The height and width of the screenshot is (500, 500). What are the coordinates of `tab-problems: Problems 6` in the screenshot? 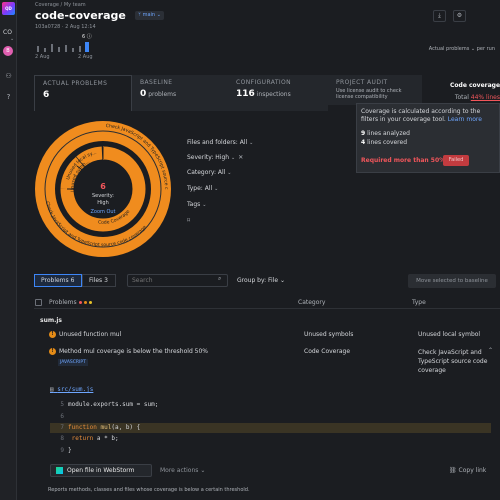 It's located at (58, 280).